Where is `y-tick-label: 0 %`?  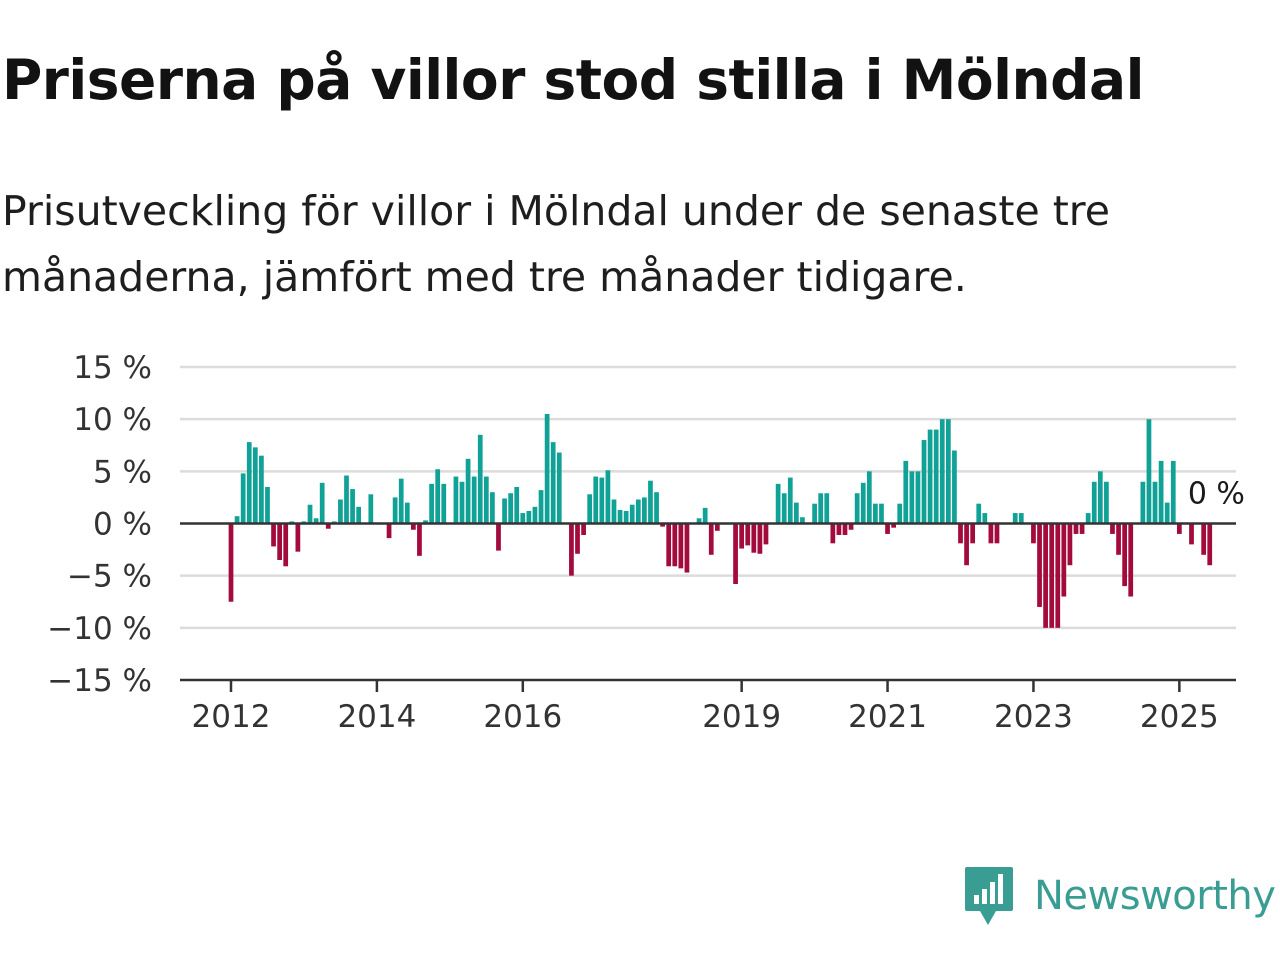 y-tick-label: 0 % is located at coordinates (122, 525).